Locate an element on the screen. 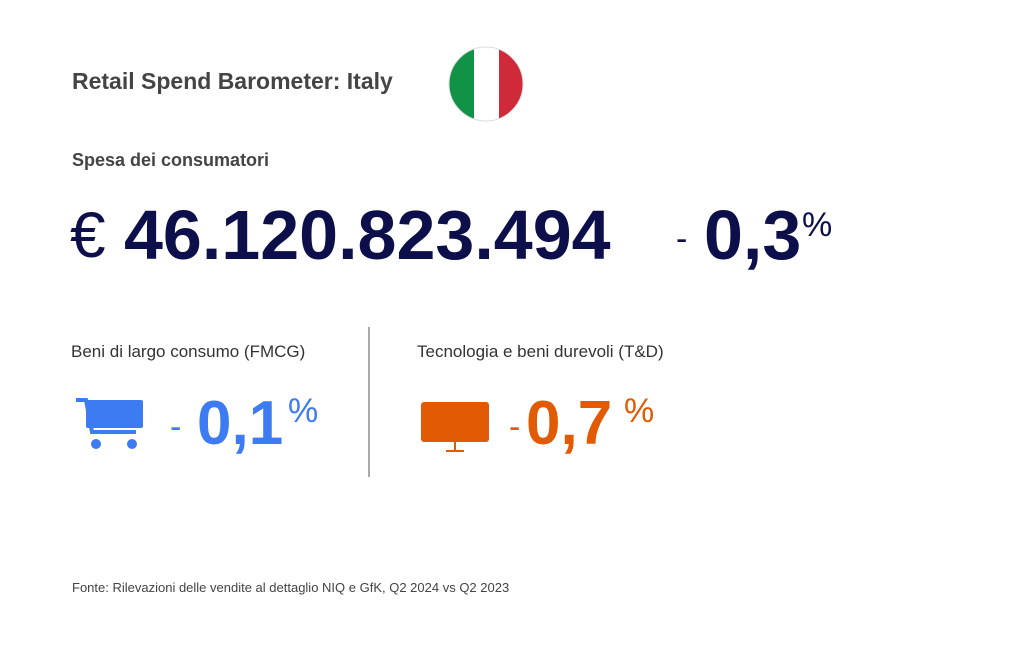 The height and width of the screenshot is (668, 1020). total-change: 0,3 is located at coordinates (753, 235).